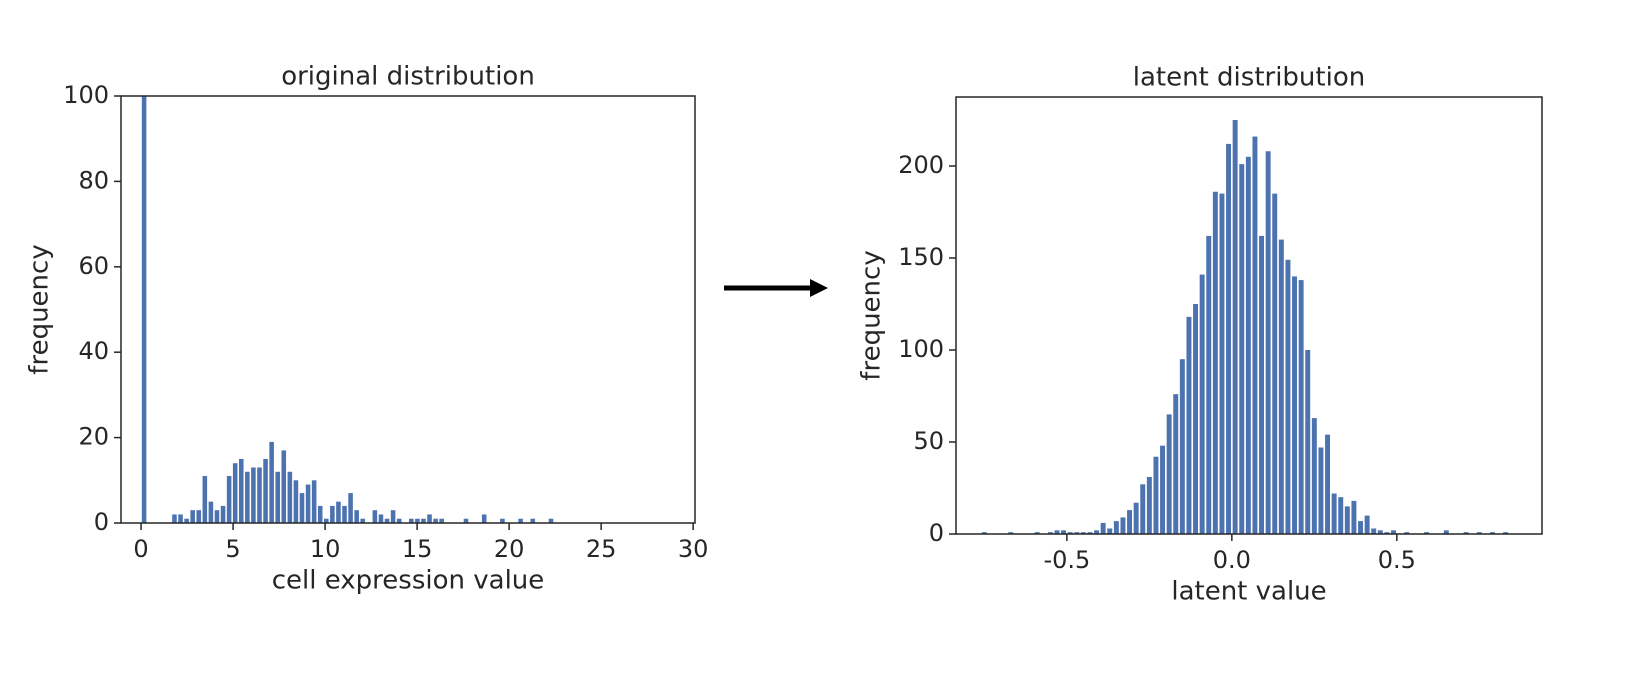 The width and height of the screenshot is (1633, 684). Describe the element at coordinates (693, 549) in the screenshot. I see `x-tick-label: 30` at that location.